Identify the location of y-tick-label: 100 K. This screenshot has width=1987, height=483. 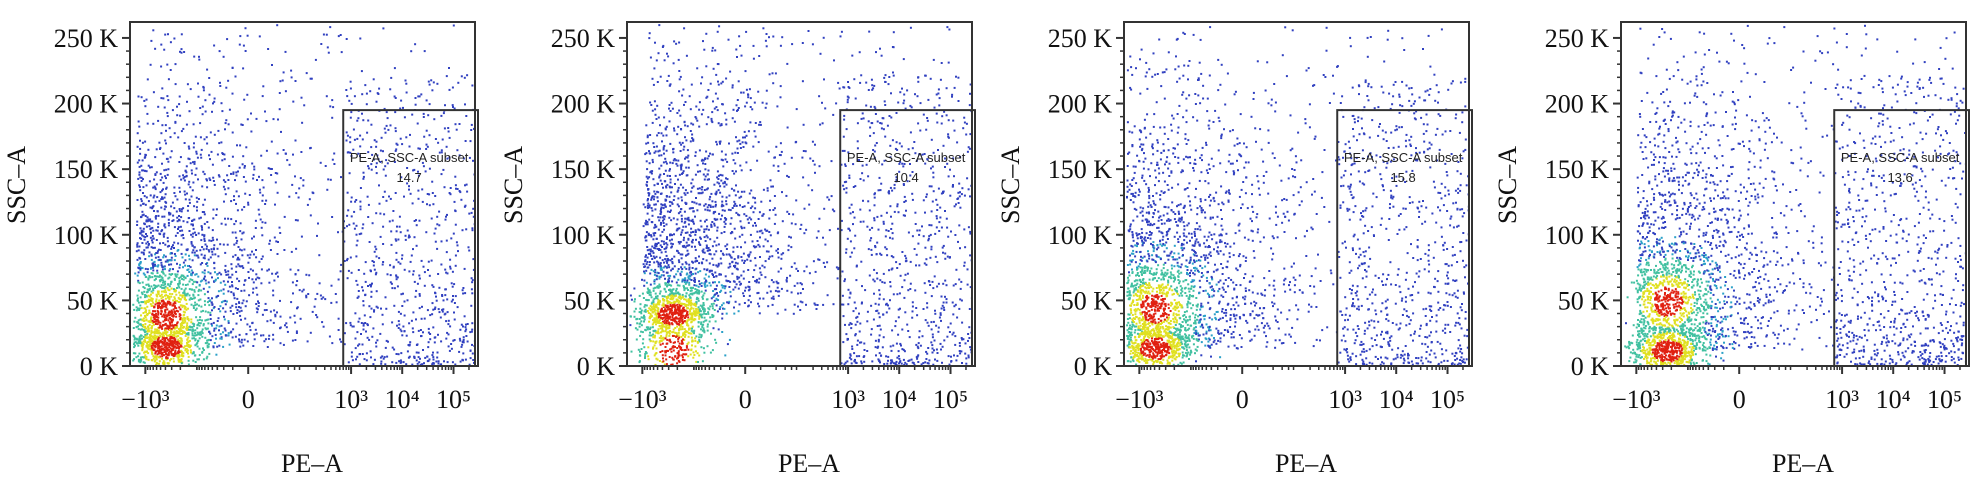
(583, 235).